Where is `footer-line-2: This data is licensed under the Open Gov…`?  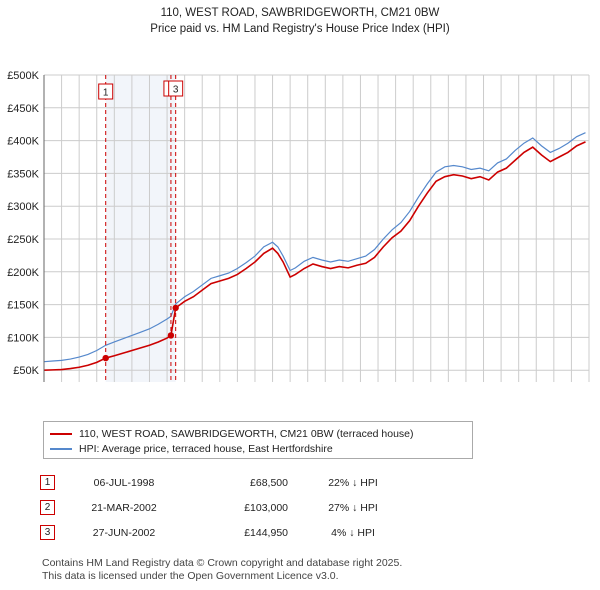
footer-line-2: This data is licensed under the Open Gov… is located at coordinates (190, 576).